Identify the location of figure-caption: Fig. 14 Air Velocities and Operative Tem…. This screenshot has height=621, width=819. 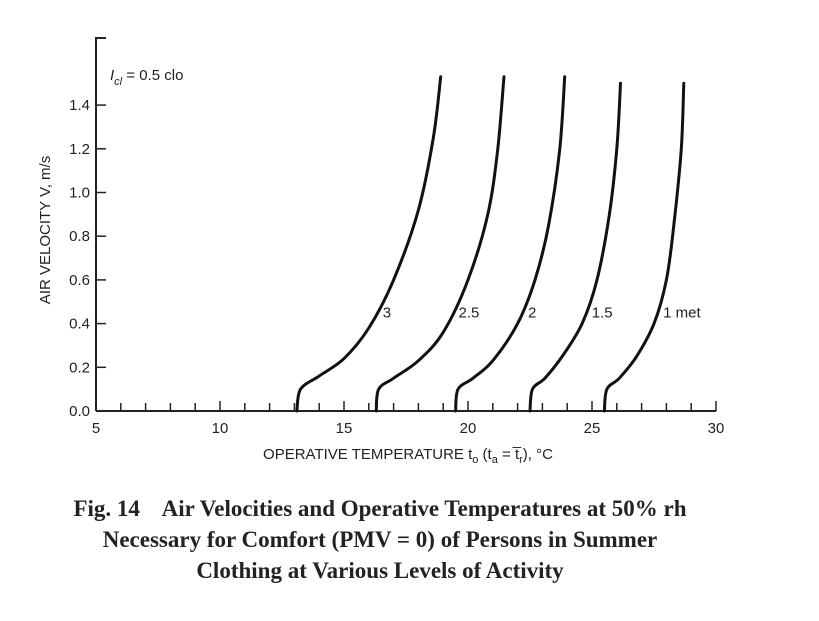
(380, 539).